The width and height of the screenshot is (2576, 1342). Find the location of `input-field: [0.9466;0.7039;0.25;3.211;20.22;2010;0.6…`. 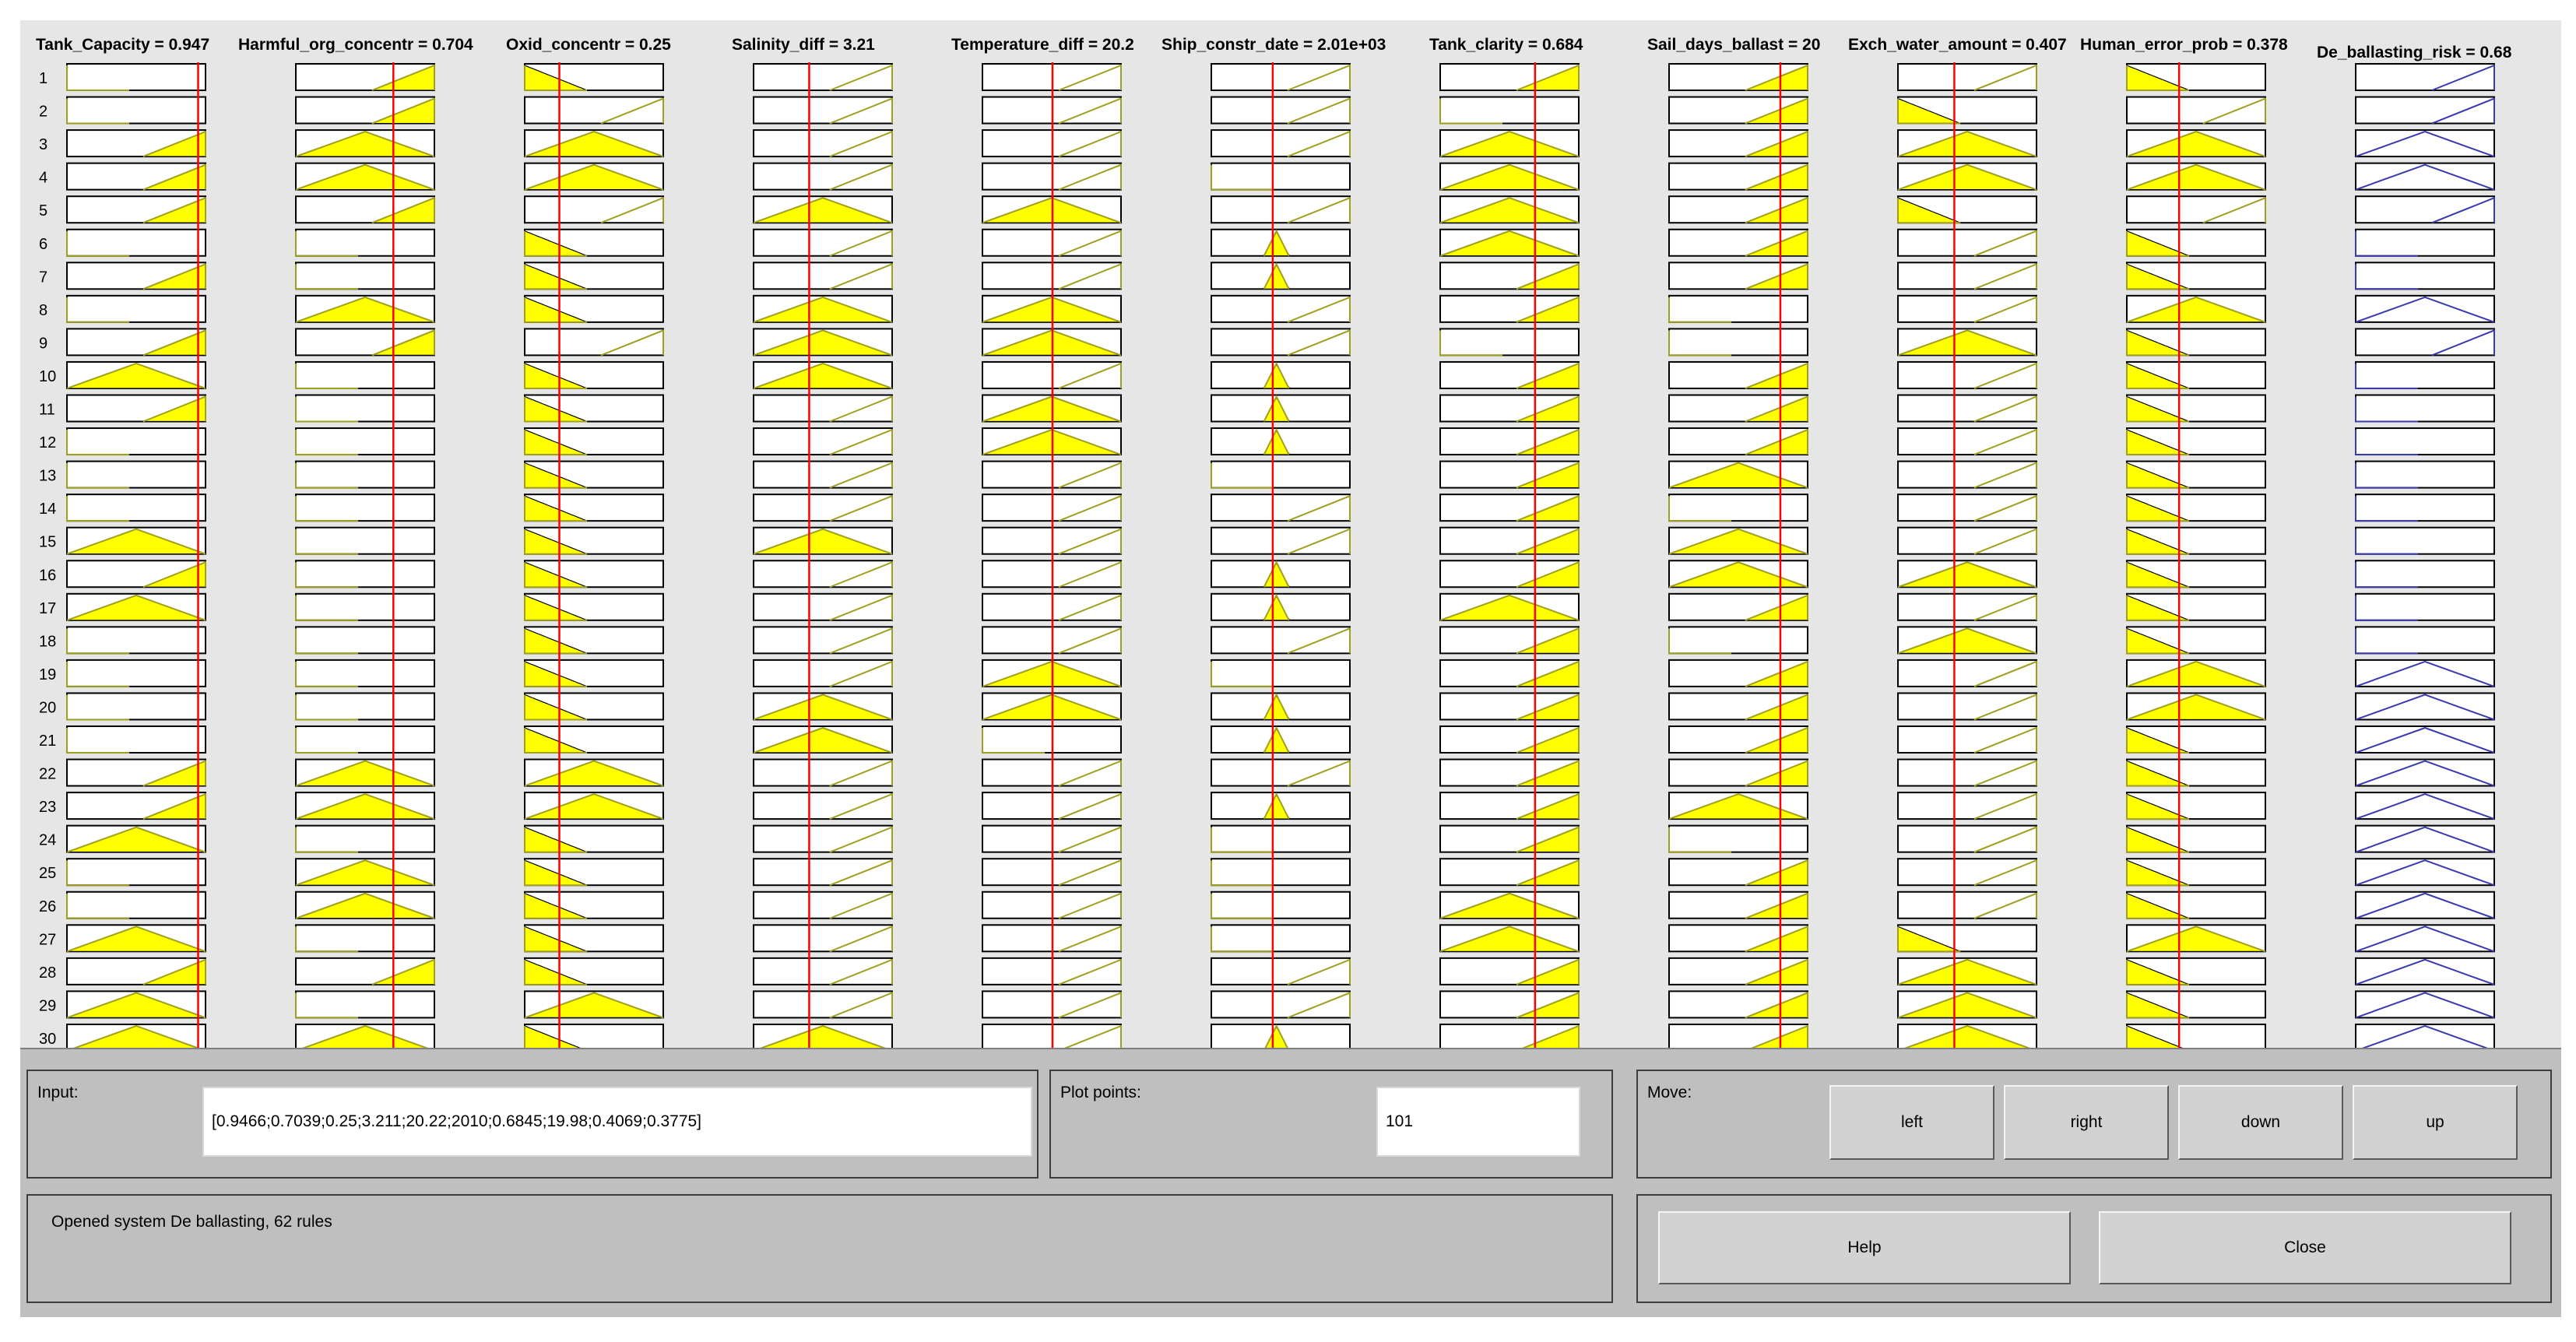

input-field: [0.9466;0.7039;0.25;3.211;20.22;2010;0.6… is located at coordinates (617, 1122).